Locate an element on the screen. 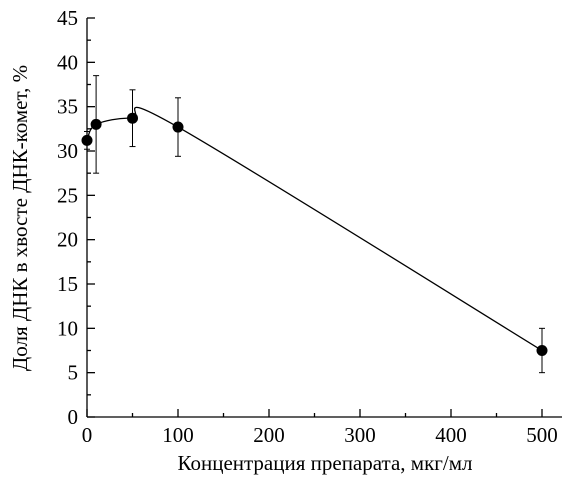 Image resolution: width=566 pixels, height=477 pixels. x-axis-title: Концентрация препарата, мкг/мл is located at coordinates (325, 463).